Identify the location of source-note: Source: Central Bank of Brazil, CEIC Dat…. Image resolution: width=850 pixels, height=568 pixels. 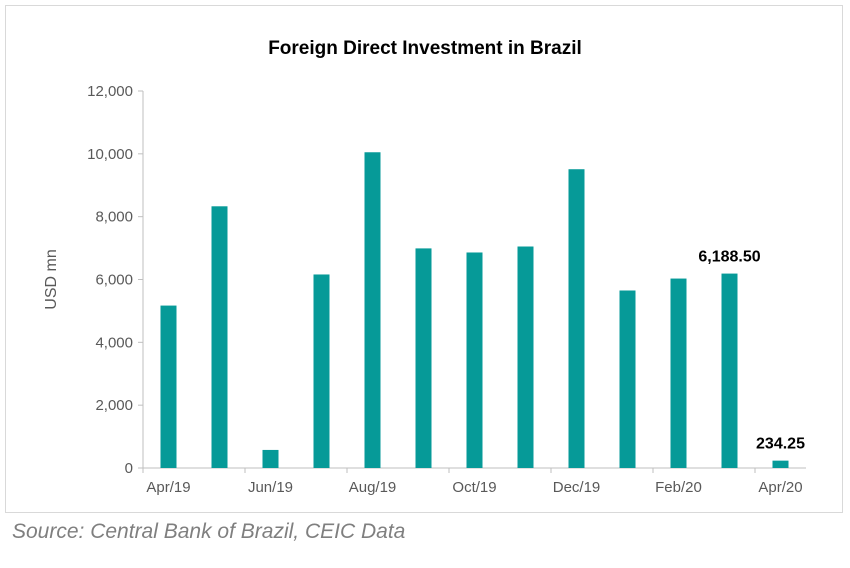
(209, 531).